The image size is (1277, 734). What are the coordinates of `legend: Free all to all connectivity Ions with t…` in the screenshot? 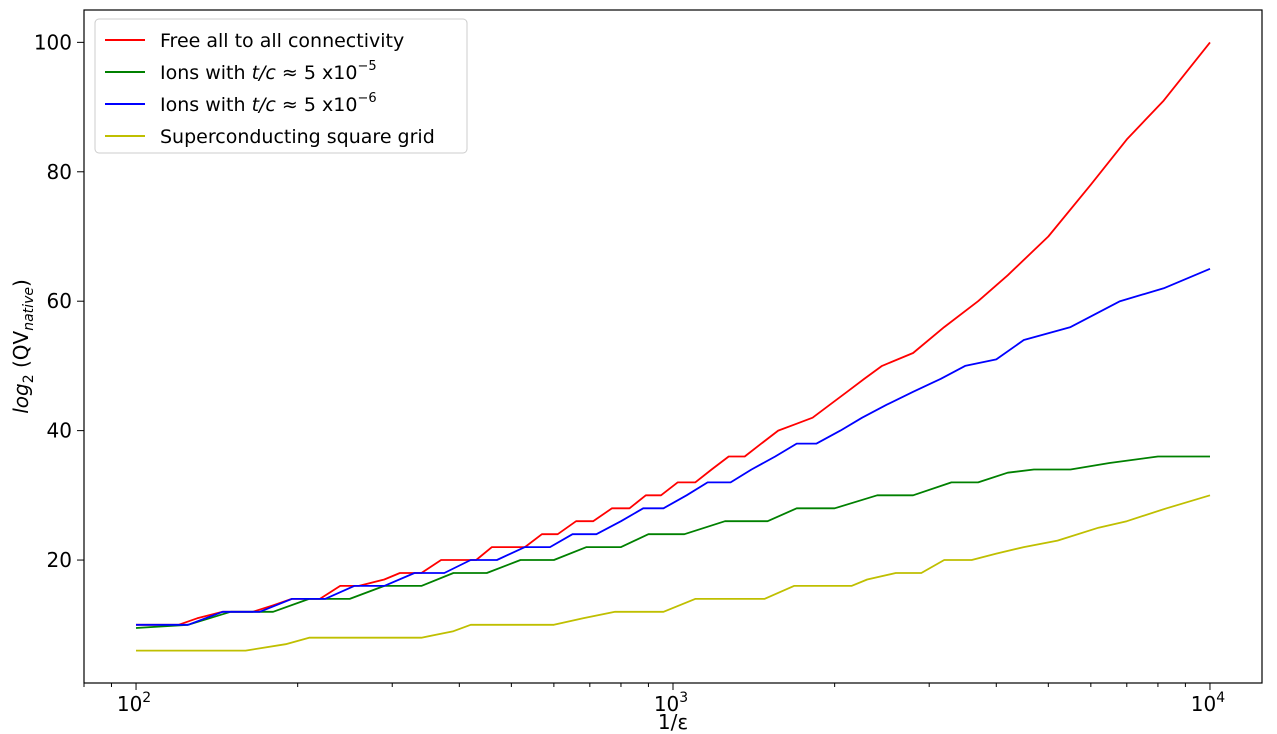 It's located at (281, 86).